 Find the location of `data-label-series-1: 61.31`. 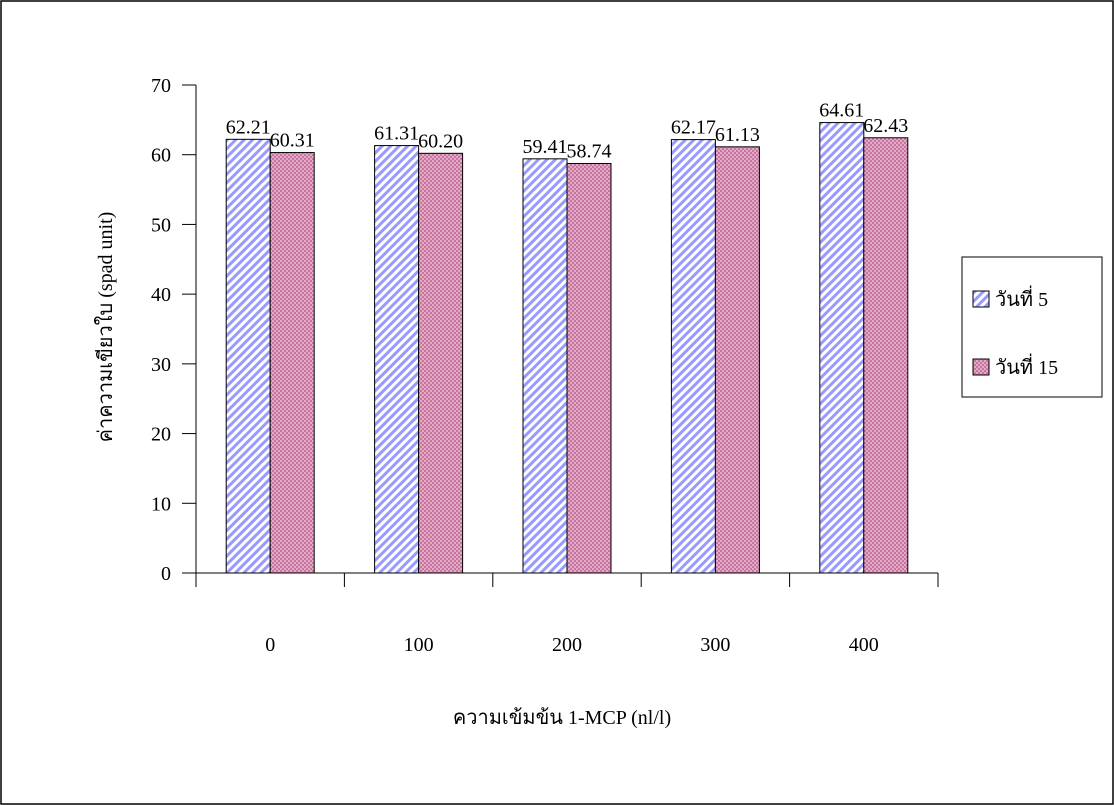

data-label-series-1: 61.31 is located at coordinates (396, 134).